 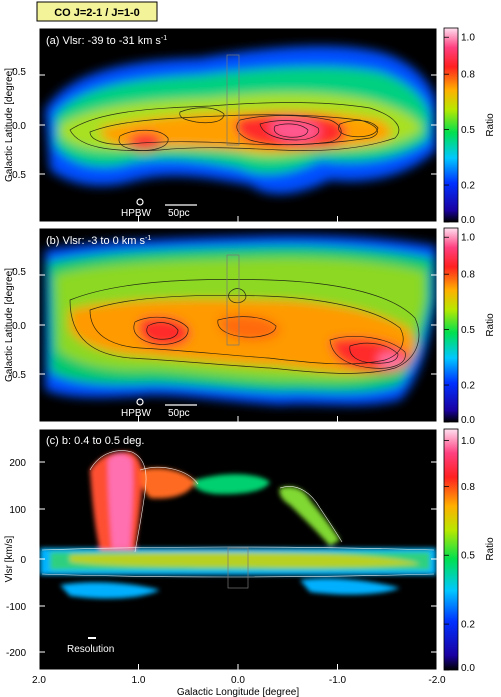 I want to click on panel-a-beam-label: HPBW, so click(x=136, y=213).